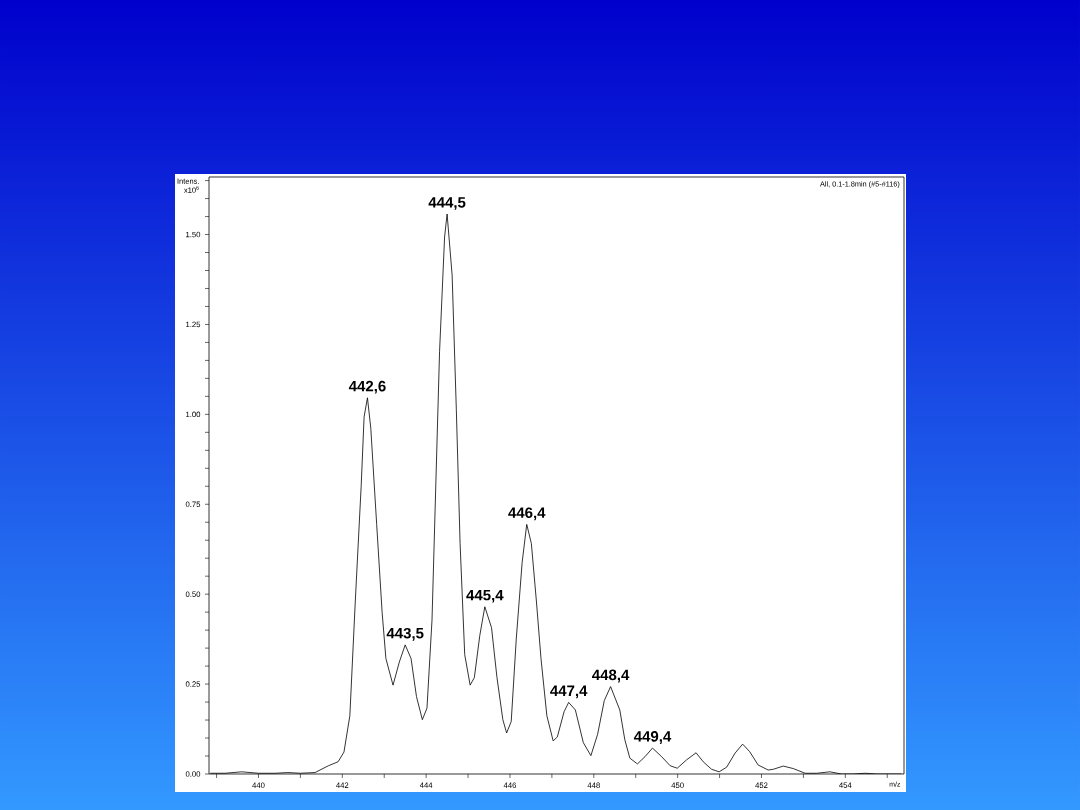 The height and width of the screenshot is (810, 1080). Describe the element at coordinates (405, 634) in the screenshot. I see `annotation: 443,5` at that location.